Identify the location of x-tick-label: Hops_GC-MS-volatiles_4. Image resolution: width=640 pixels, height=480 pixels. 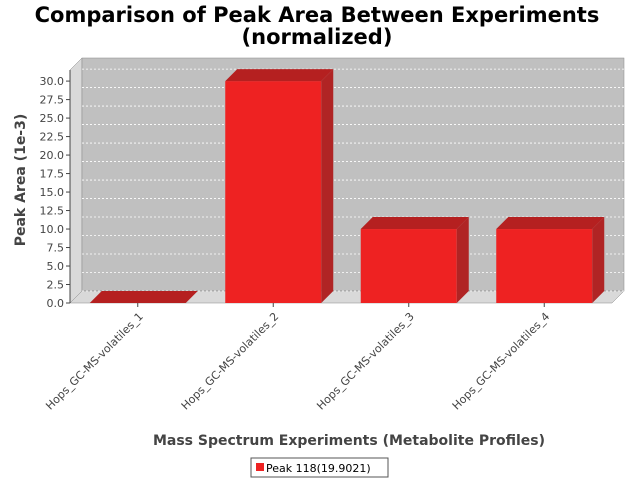
(501, 361).